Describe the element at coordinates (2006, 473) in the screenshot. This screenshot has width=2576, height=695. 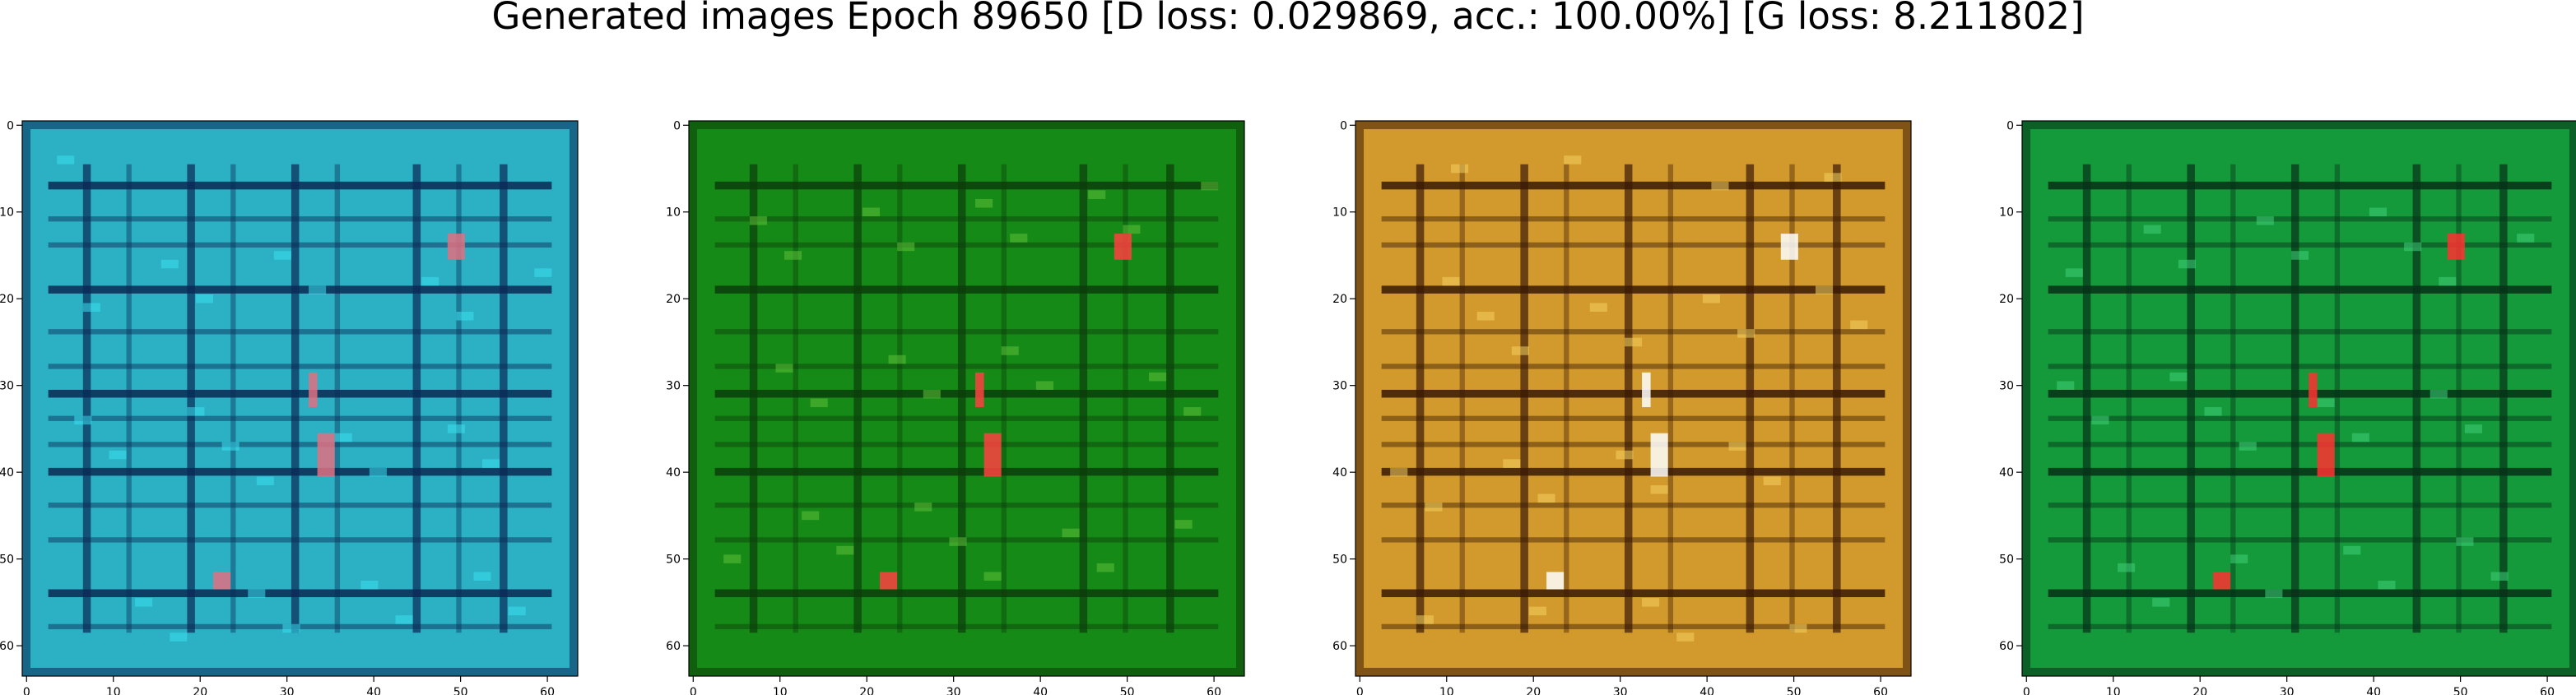
I see `y-tick-label: 40` at that location.